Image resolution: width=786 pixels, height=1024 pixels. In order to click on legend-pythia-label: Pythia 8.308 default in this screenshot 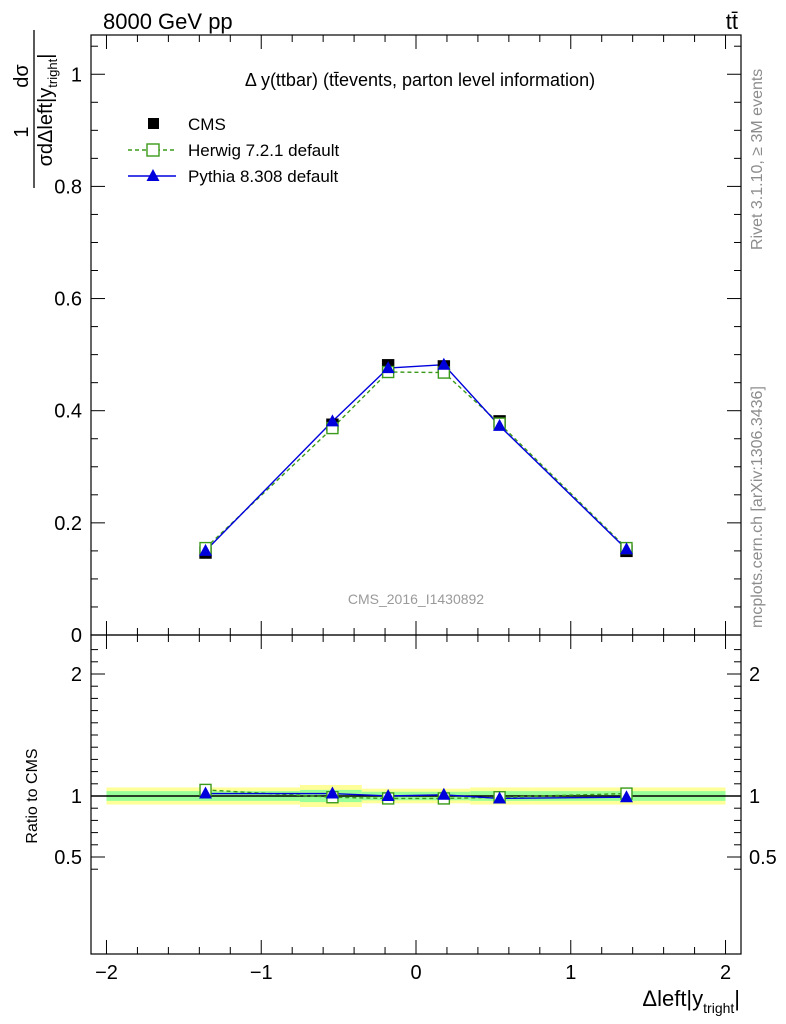, I will do `click(263, 176)`.